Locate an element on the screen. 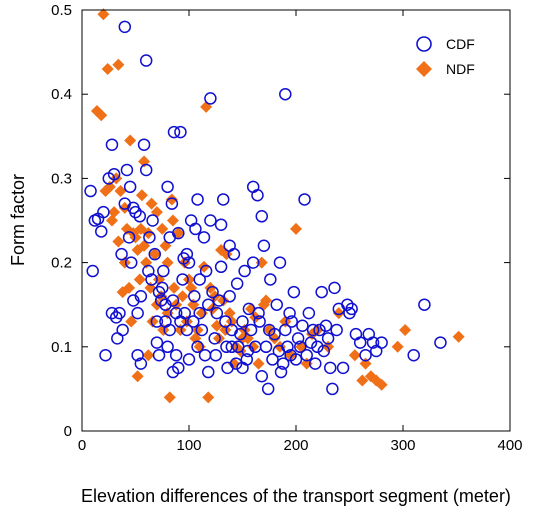 The height and width of the screenshot is (514, 550). legend-cdf-label: CDF is located at coordinates (460, 44).